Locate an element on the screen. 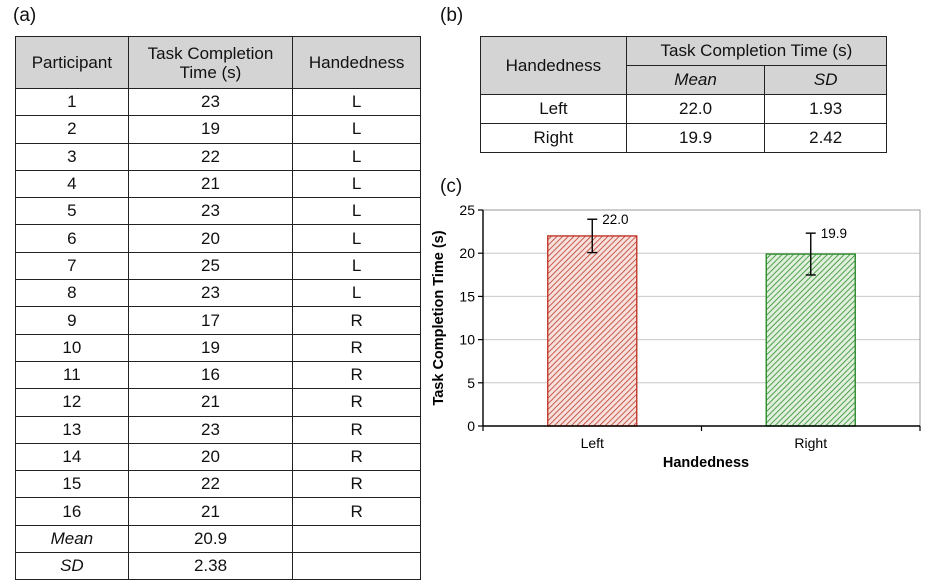 This screenshot has width=931, height=587. table-row: 12 21 R is located at coordinates (218, 402).